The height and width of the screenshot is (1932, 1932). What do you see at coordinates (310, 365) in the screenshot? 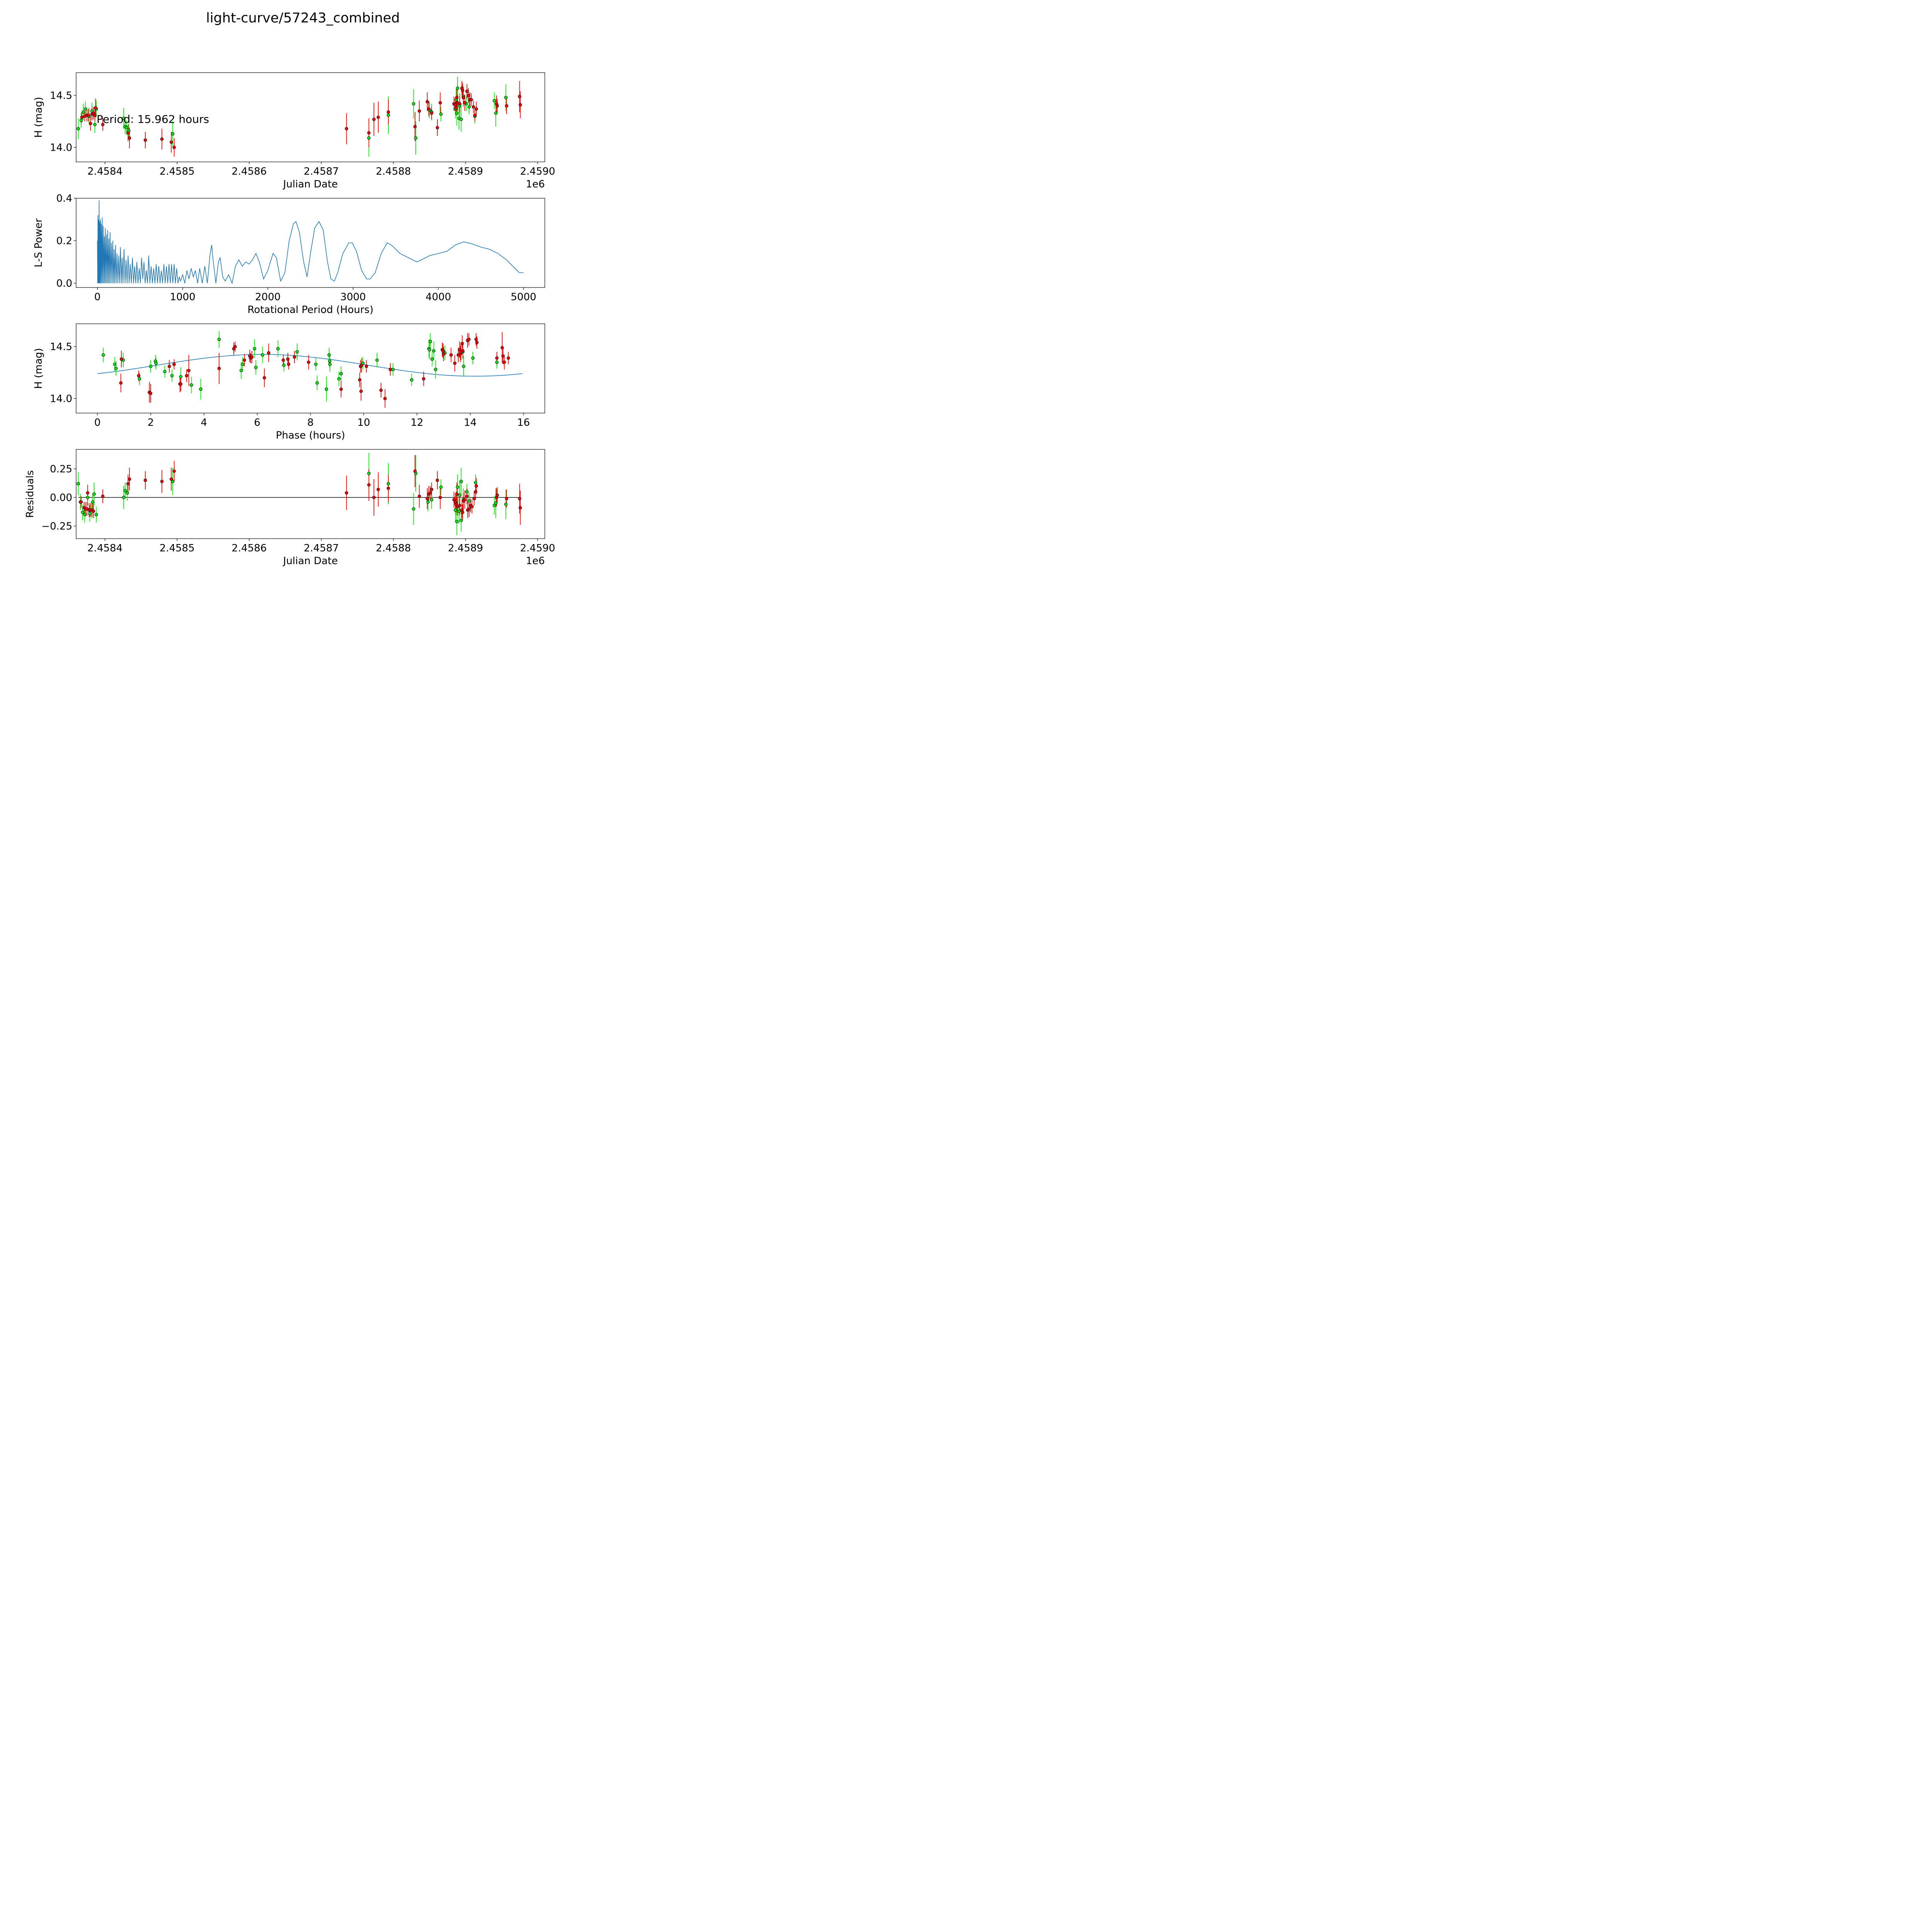
I see `model-curve` at bounding box center [310, 365].